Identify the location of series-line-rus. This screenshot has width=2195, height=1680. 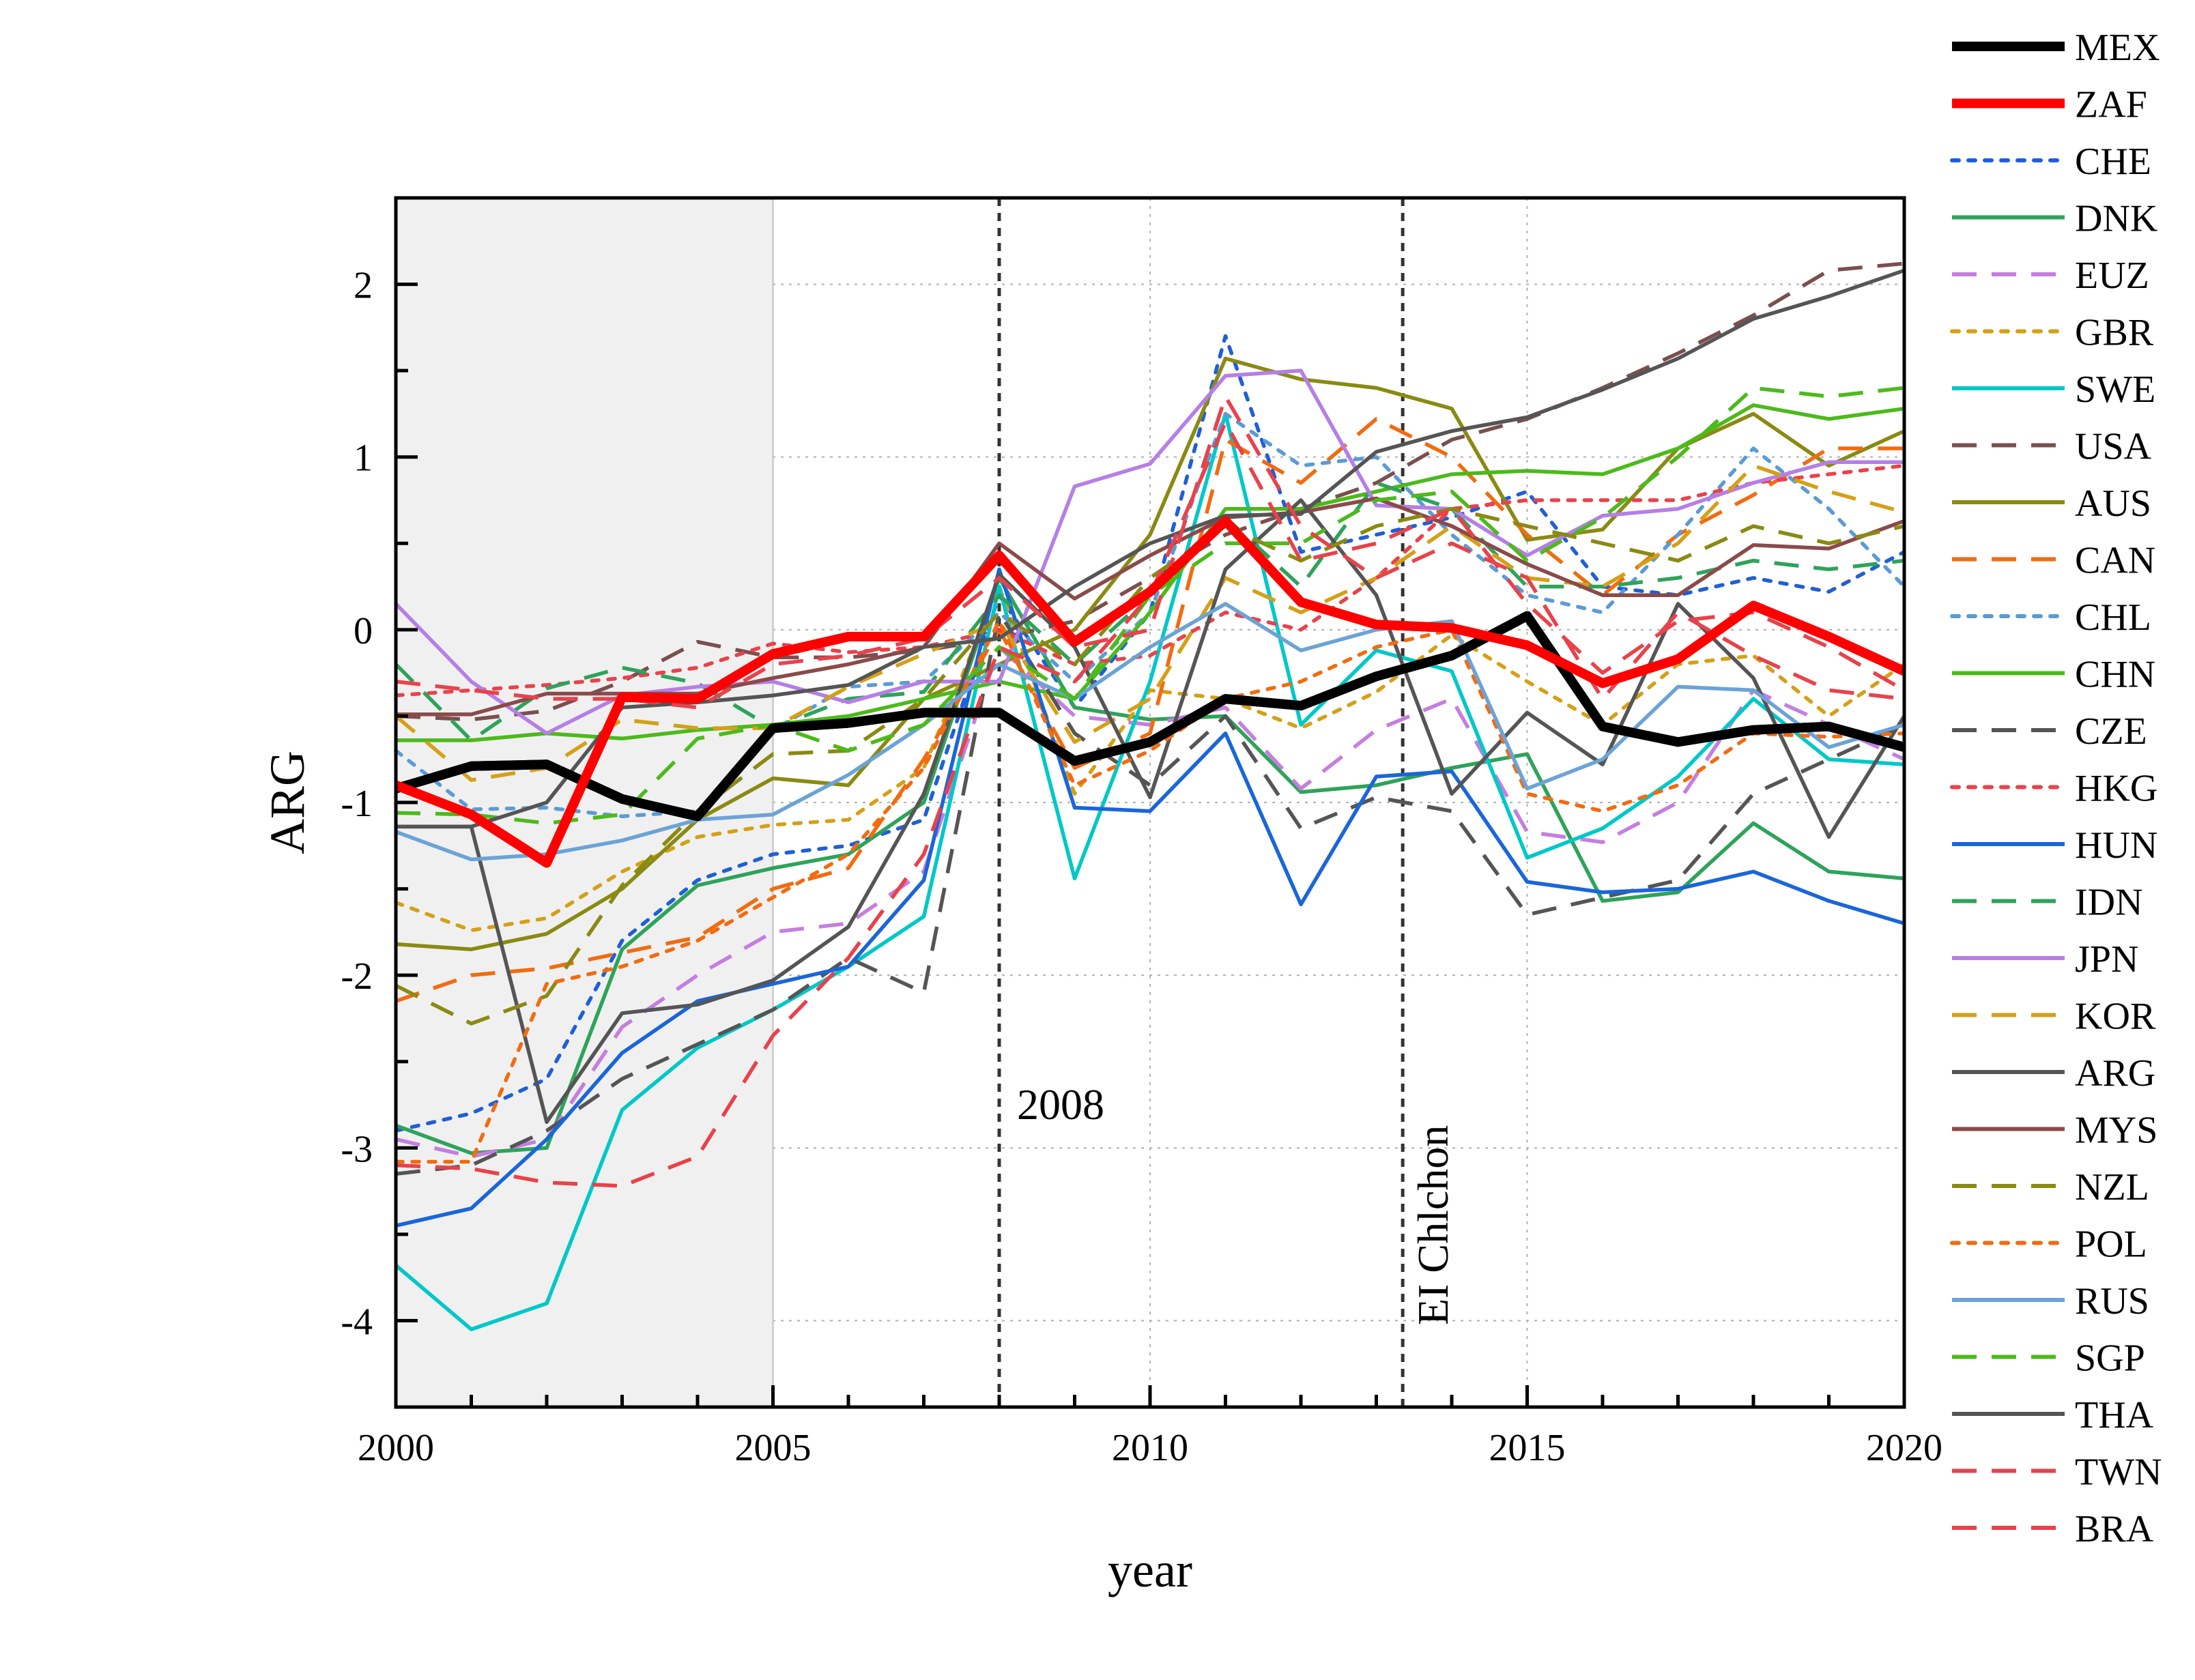
(1150, 732).